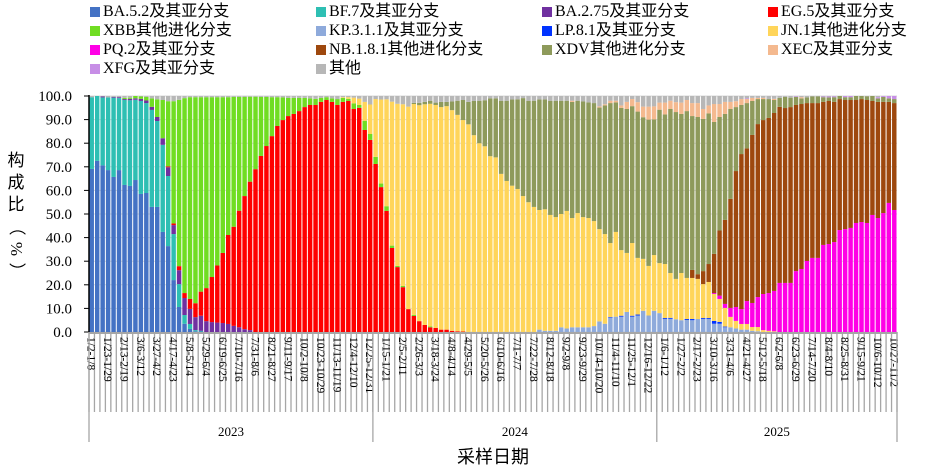  Describe the element at coordinates (697, 359) in the screenshot. I see `x-tick-label: 2/17-2/23` at that location.